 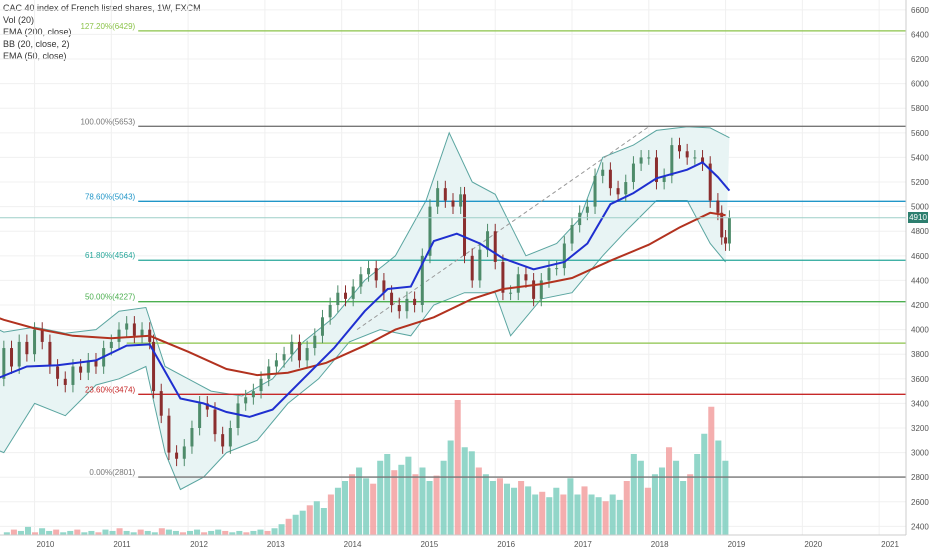 I want to click on trend-line, so click(x=503, y=228).